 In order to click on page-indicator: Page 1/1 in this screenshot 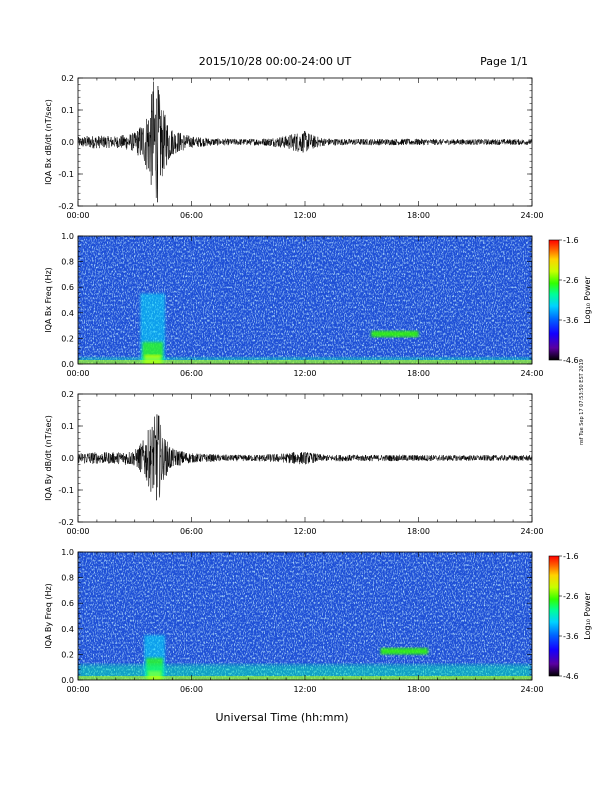, I will do `click(504, 61)`.